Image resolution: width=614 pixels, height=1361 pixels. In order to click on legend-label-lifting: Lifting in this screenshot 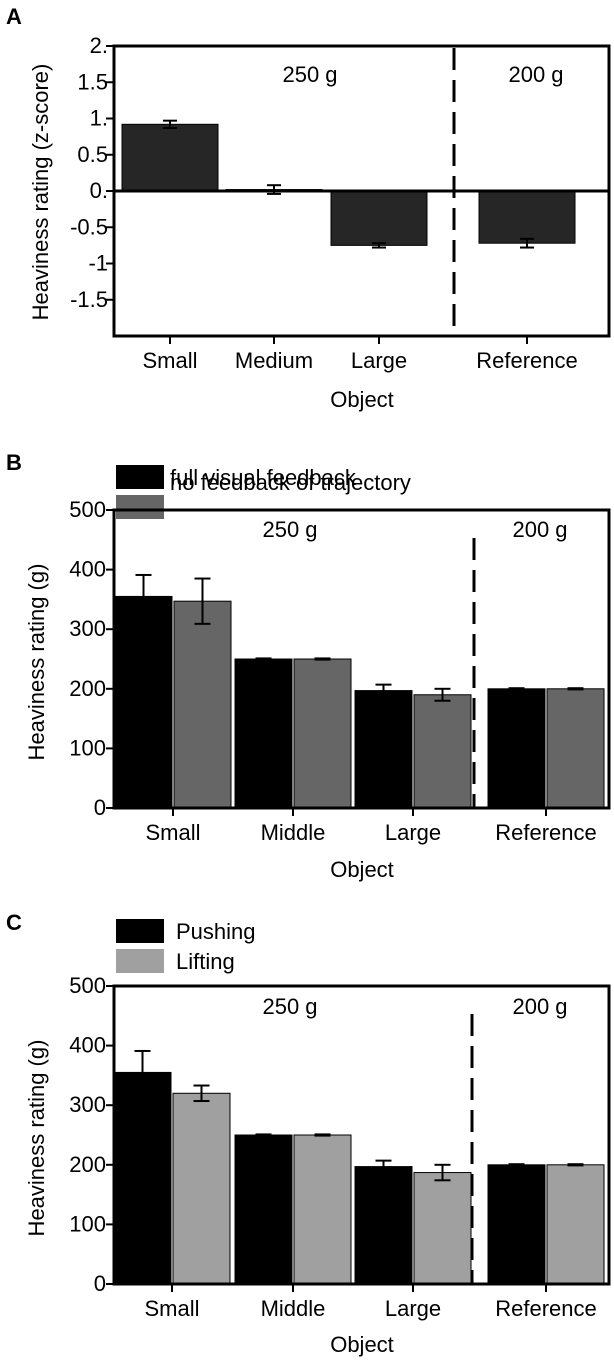, I will do `click(205, 961)`.